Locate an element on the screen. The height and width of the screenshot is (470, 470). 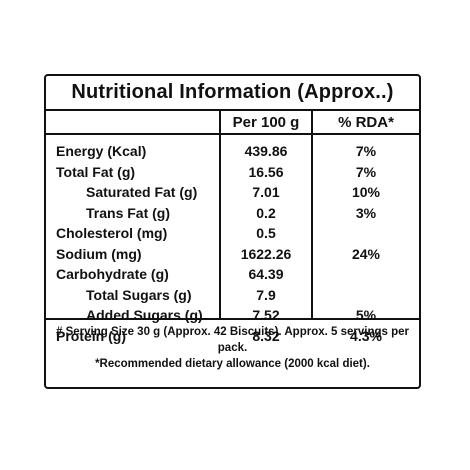
nutrient-value: 1622.26 is located at coordinates (266, 253).